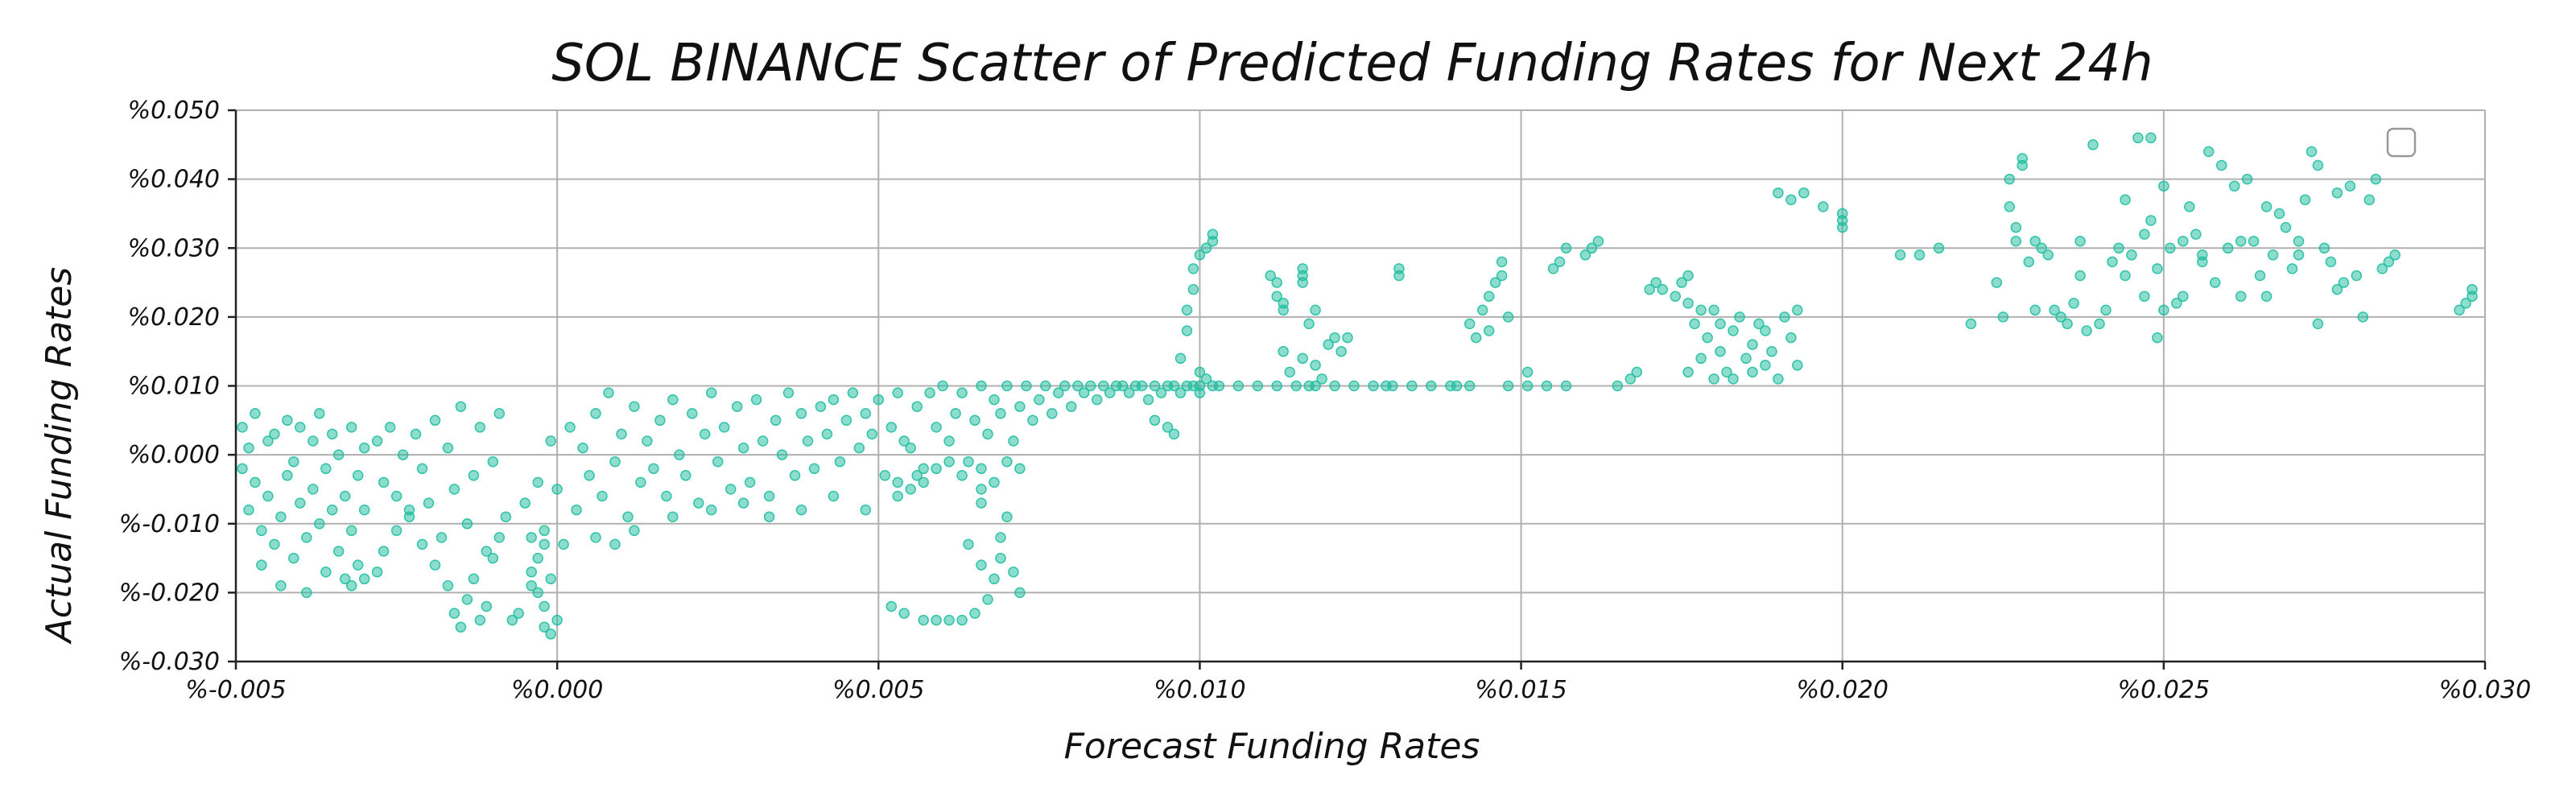  Describe the element at coordinates (174, 111) in the screenshot. I see `y-tick-label: %0.050` at that location.